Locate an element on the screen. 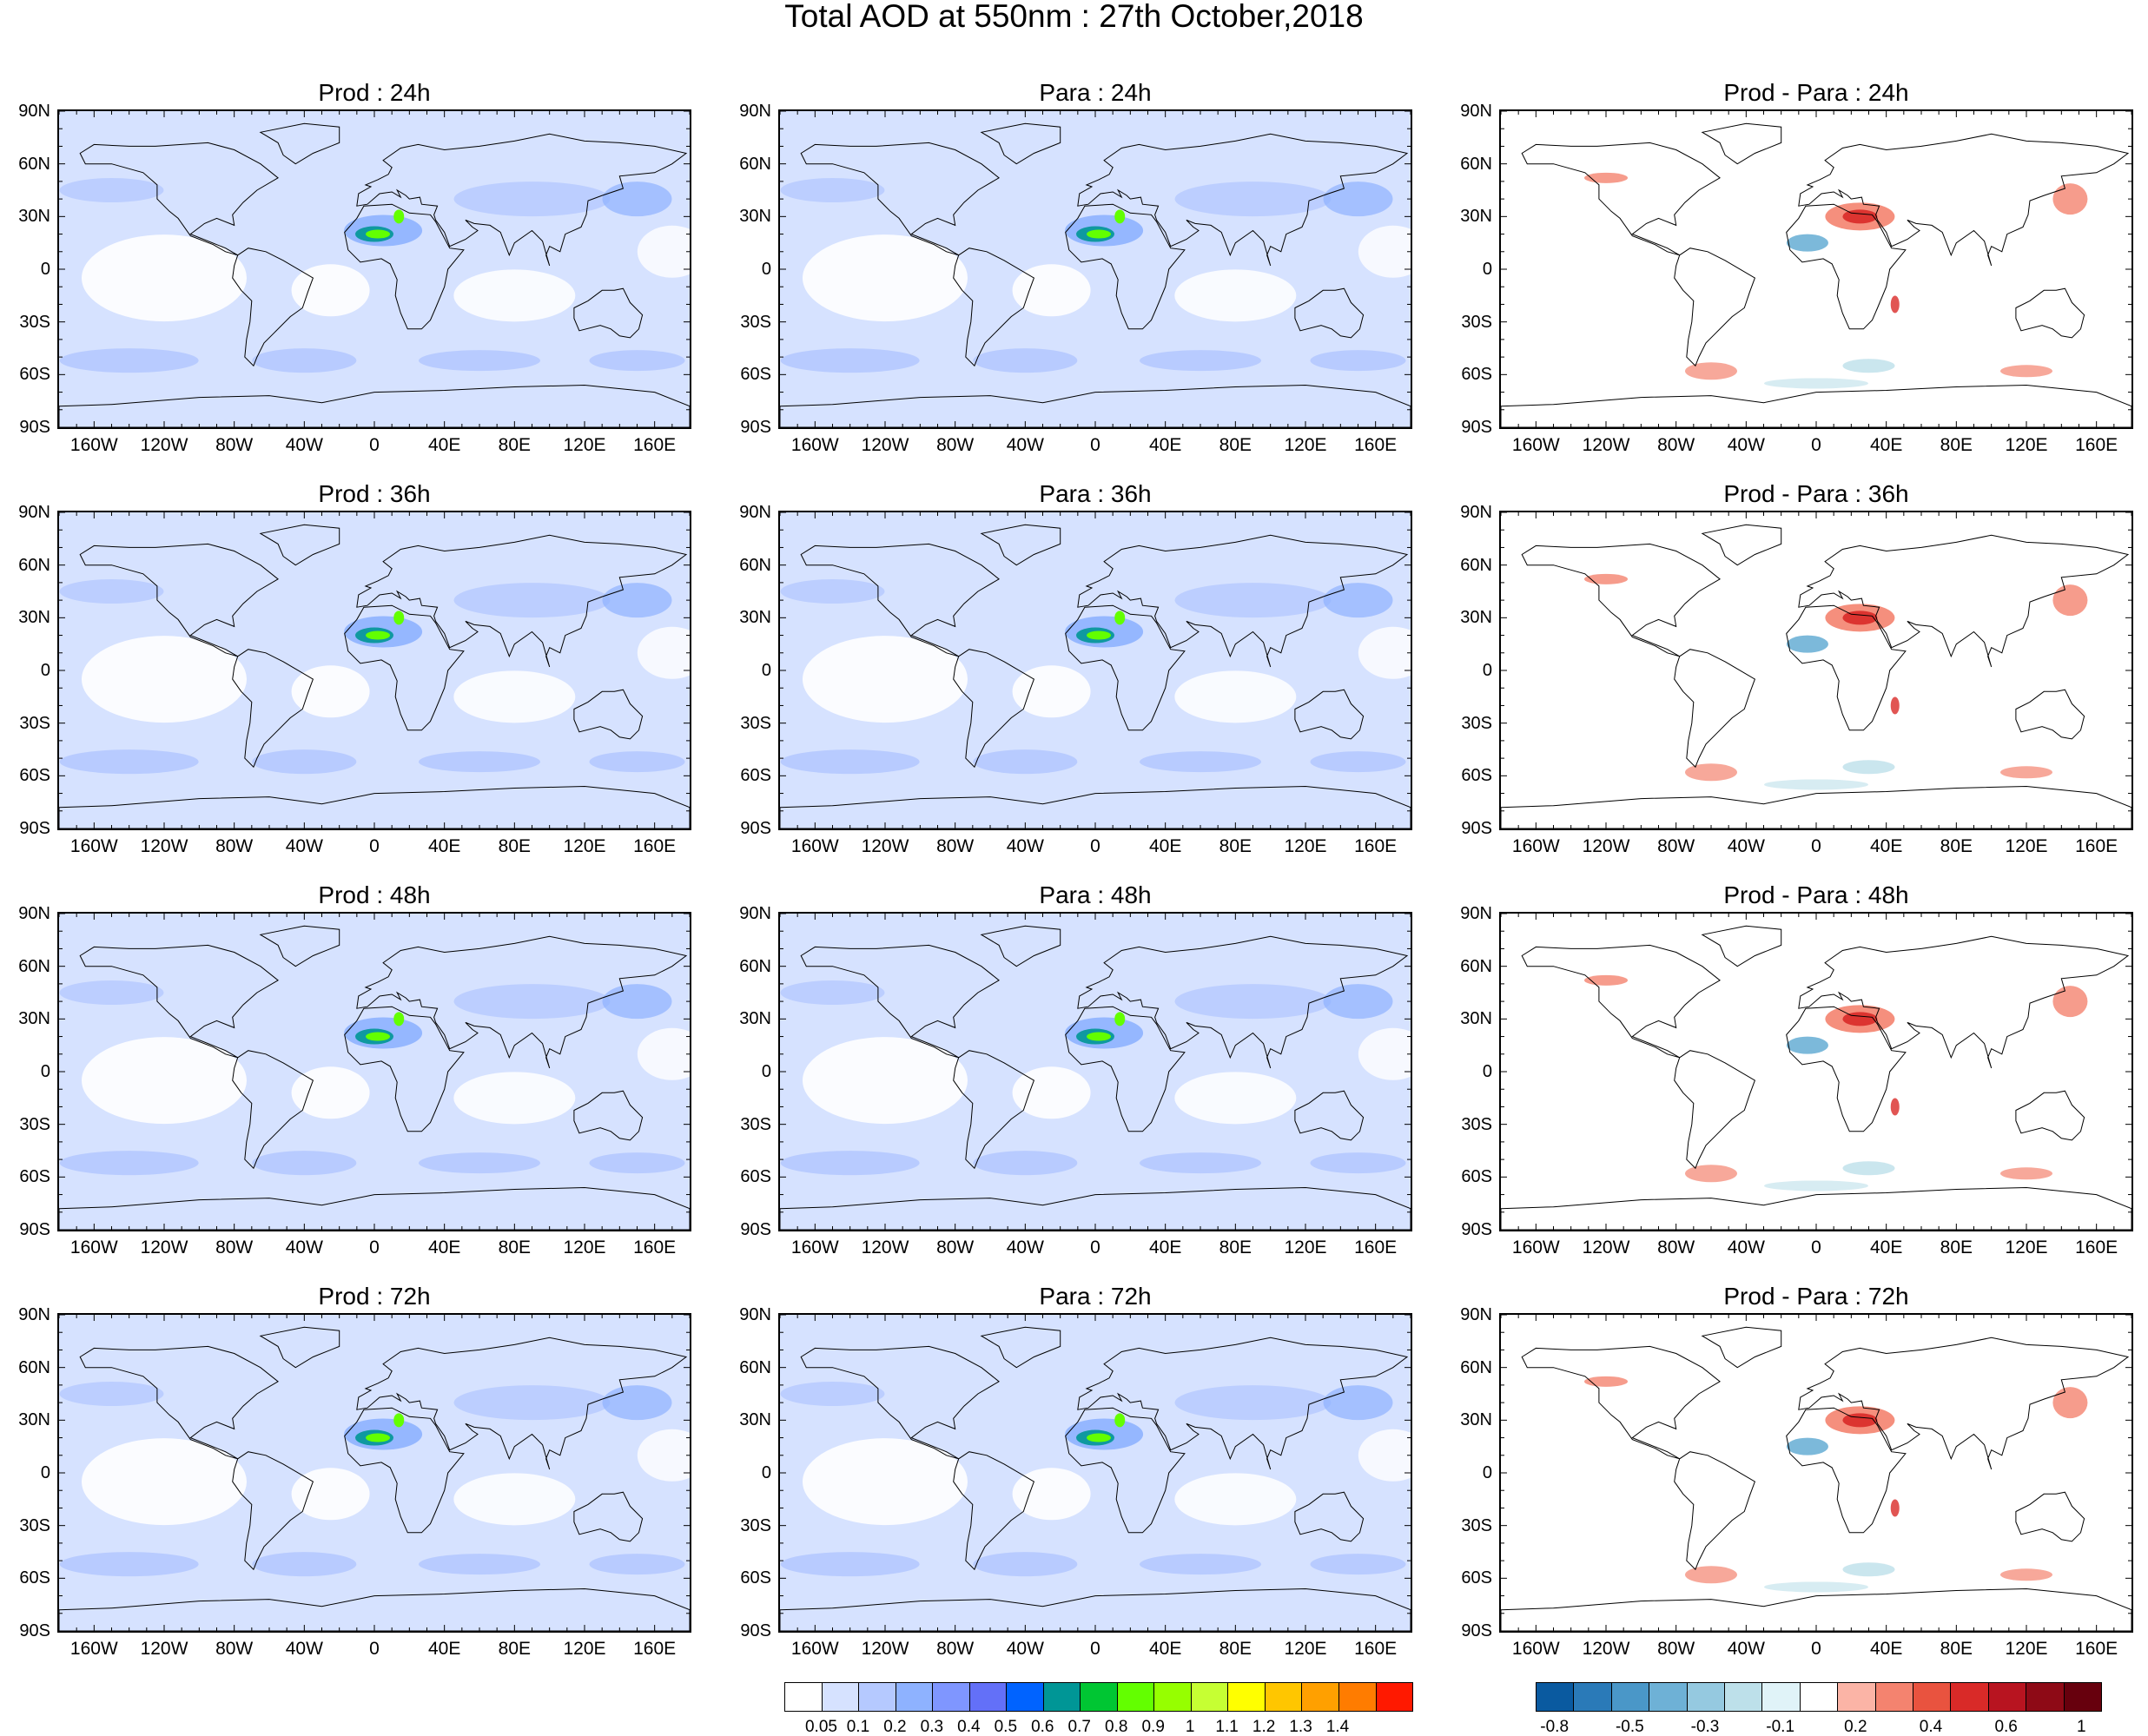 This screenshot has height=1736, width=2148. panel-title: Para : 72h is located at coordinates (1095, 1296).